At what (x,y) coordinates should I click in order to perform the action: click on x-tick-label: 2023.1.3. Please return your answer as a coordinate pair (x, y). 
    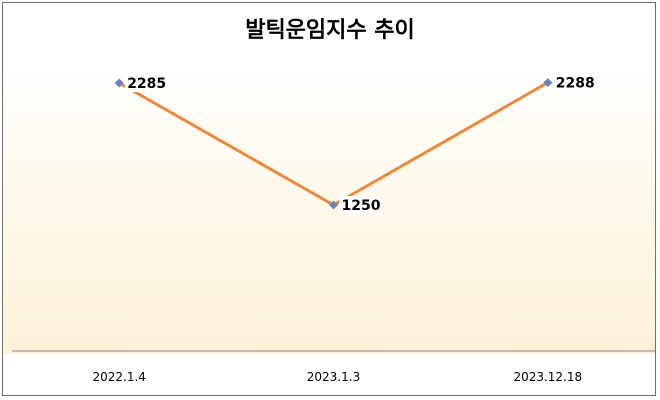
    Looking at the image, I should click on (333, 377).